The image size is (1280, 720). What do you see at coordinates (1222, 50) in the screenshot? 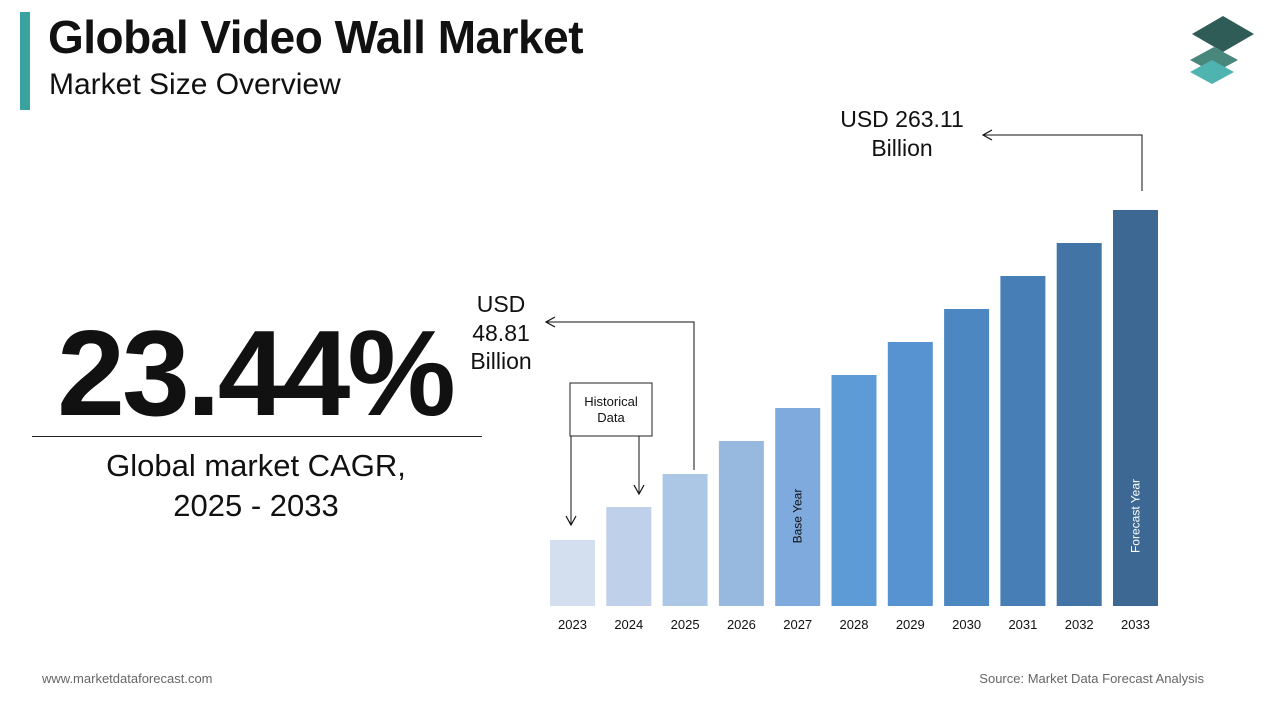
I see `layers-logo-icon` at bounding box center [1222, 50].